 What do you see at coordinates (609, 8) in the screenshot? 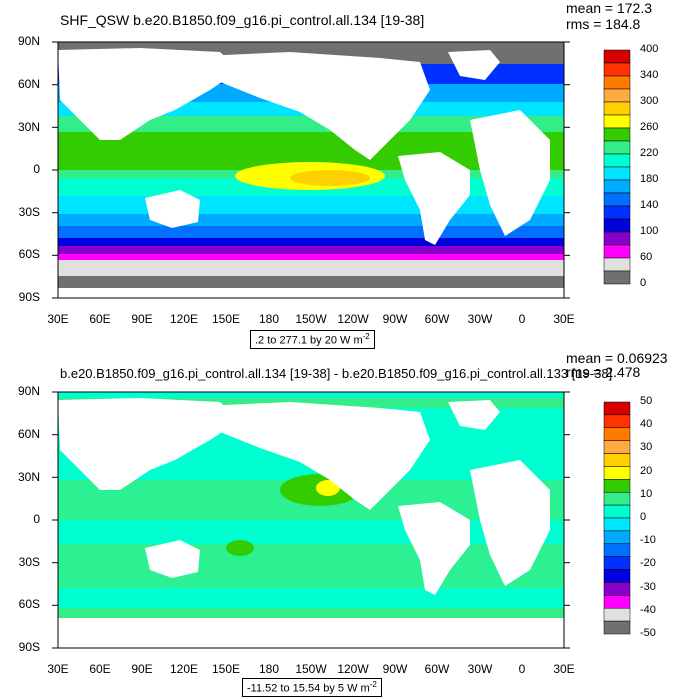
I see `mean-label: mean = 172.3` at bounding box center [609, 8].